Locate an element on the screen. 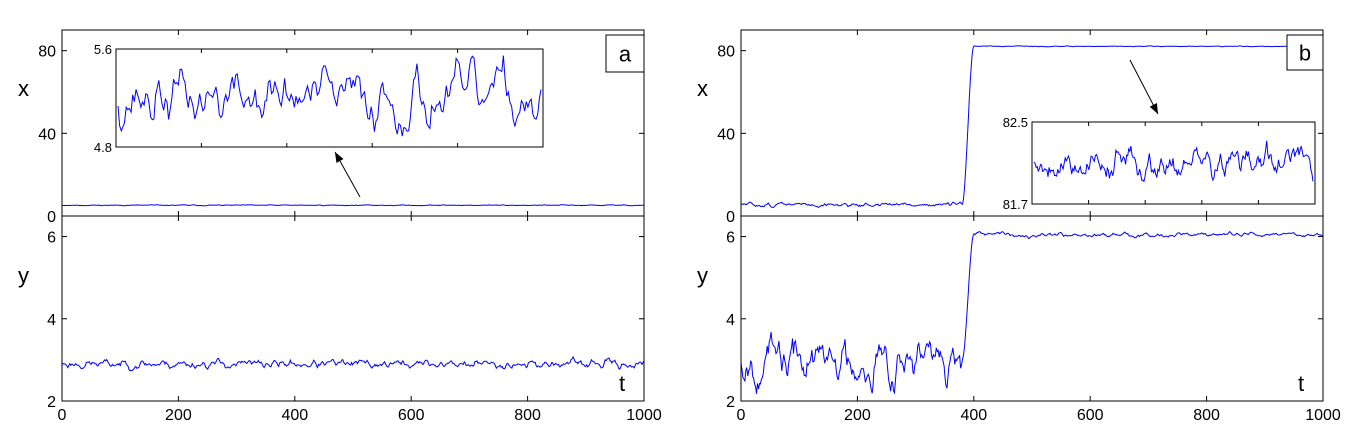 This screenshot has height=443, width=1367. panel-b-top-ytick-label: 80 is located at coordinates (726, 52).